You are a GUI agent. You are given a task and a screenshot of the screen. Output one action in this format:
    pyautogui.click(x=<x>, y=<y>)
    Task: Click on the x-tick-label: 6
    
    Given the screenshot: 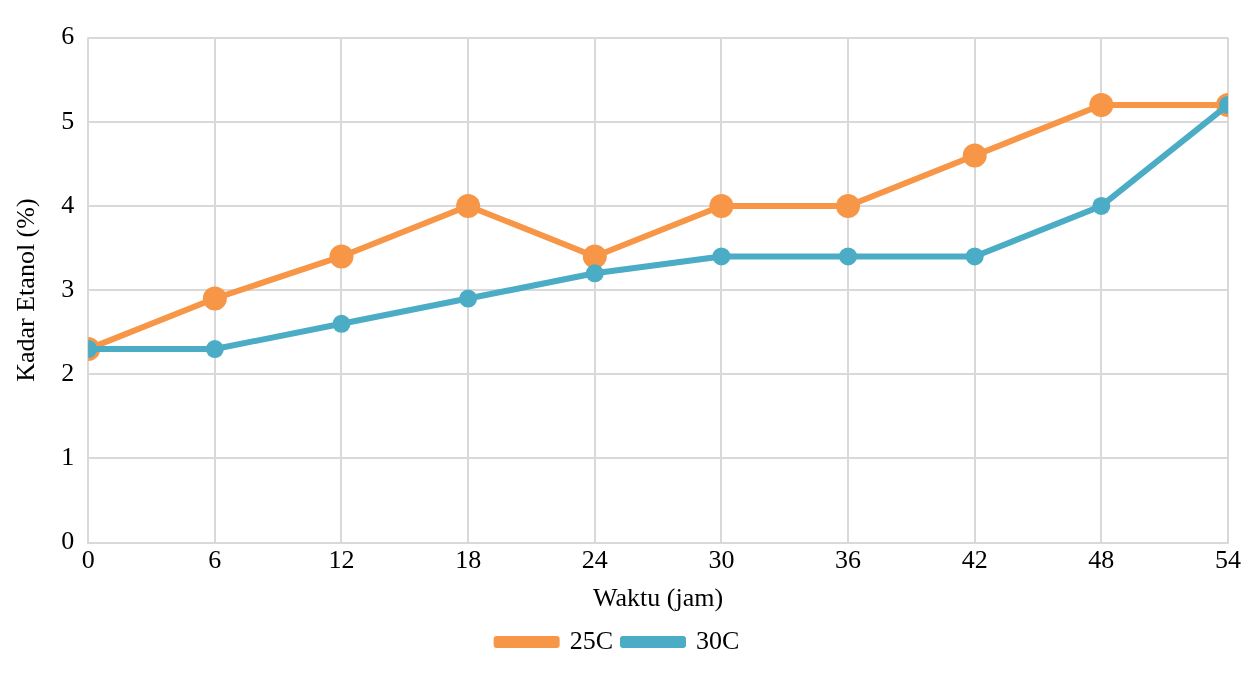 What is the action you would take?
    pyautogui.click(x=215, y=560)
    